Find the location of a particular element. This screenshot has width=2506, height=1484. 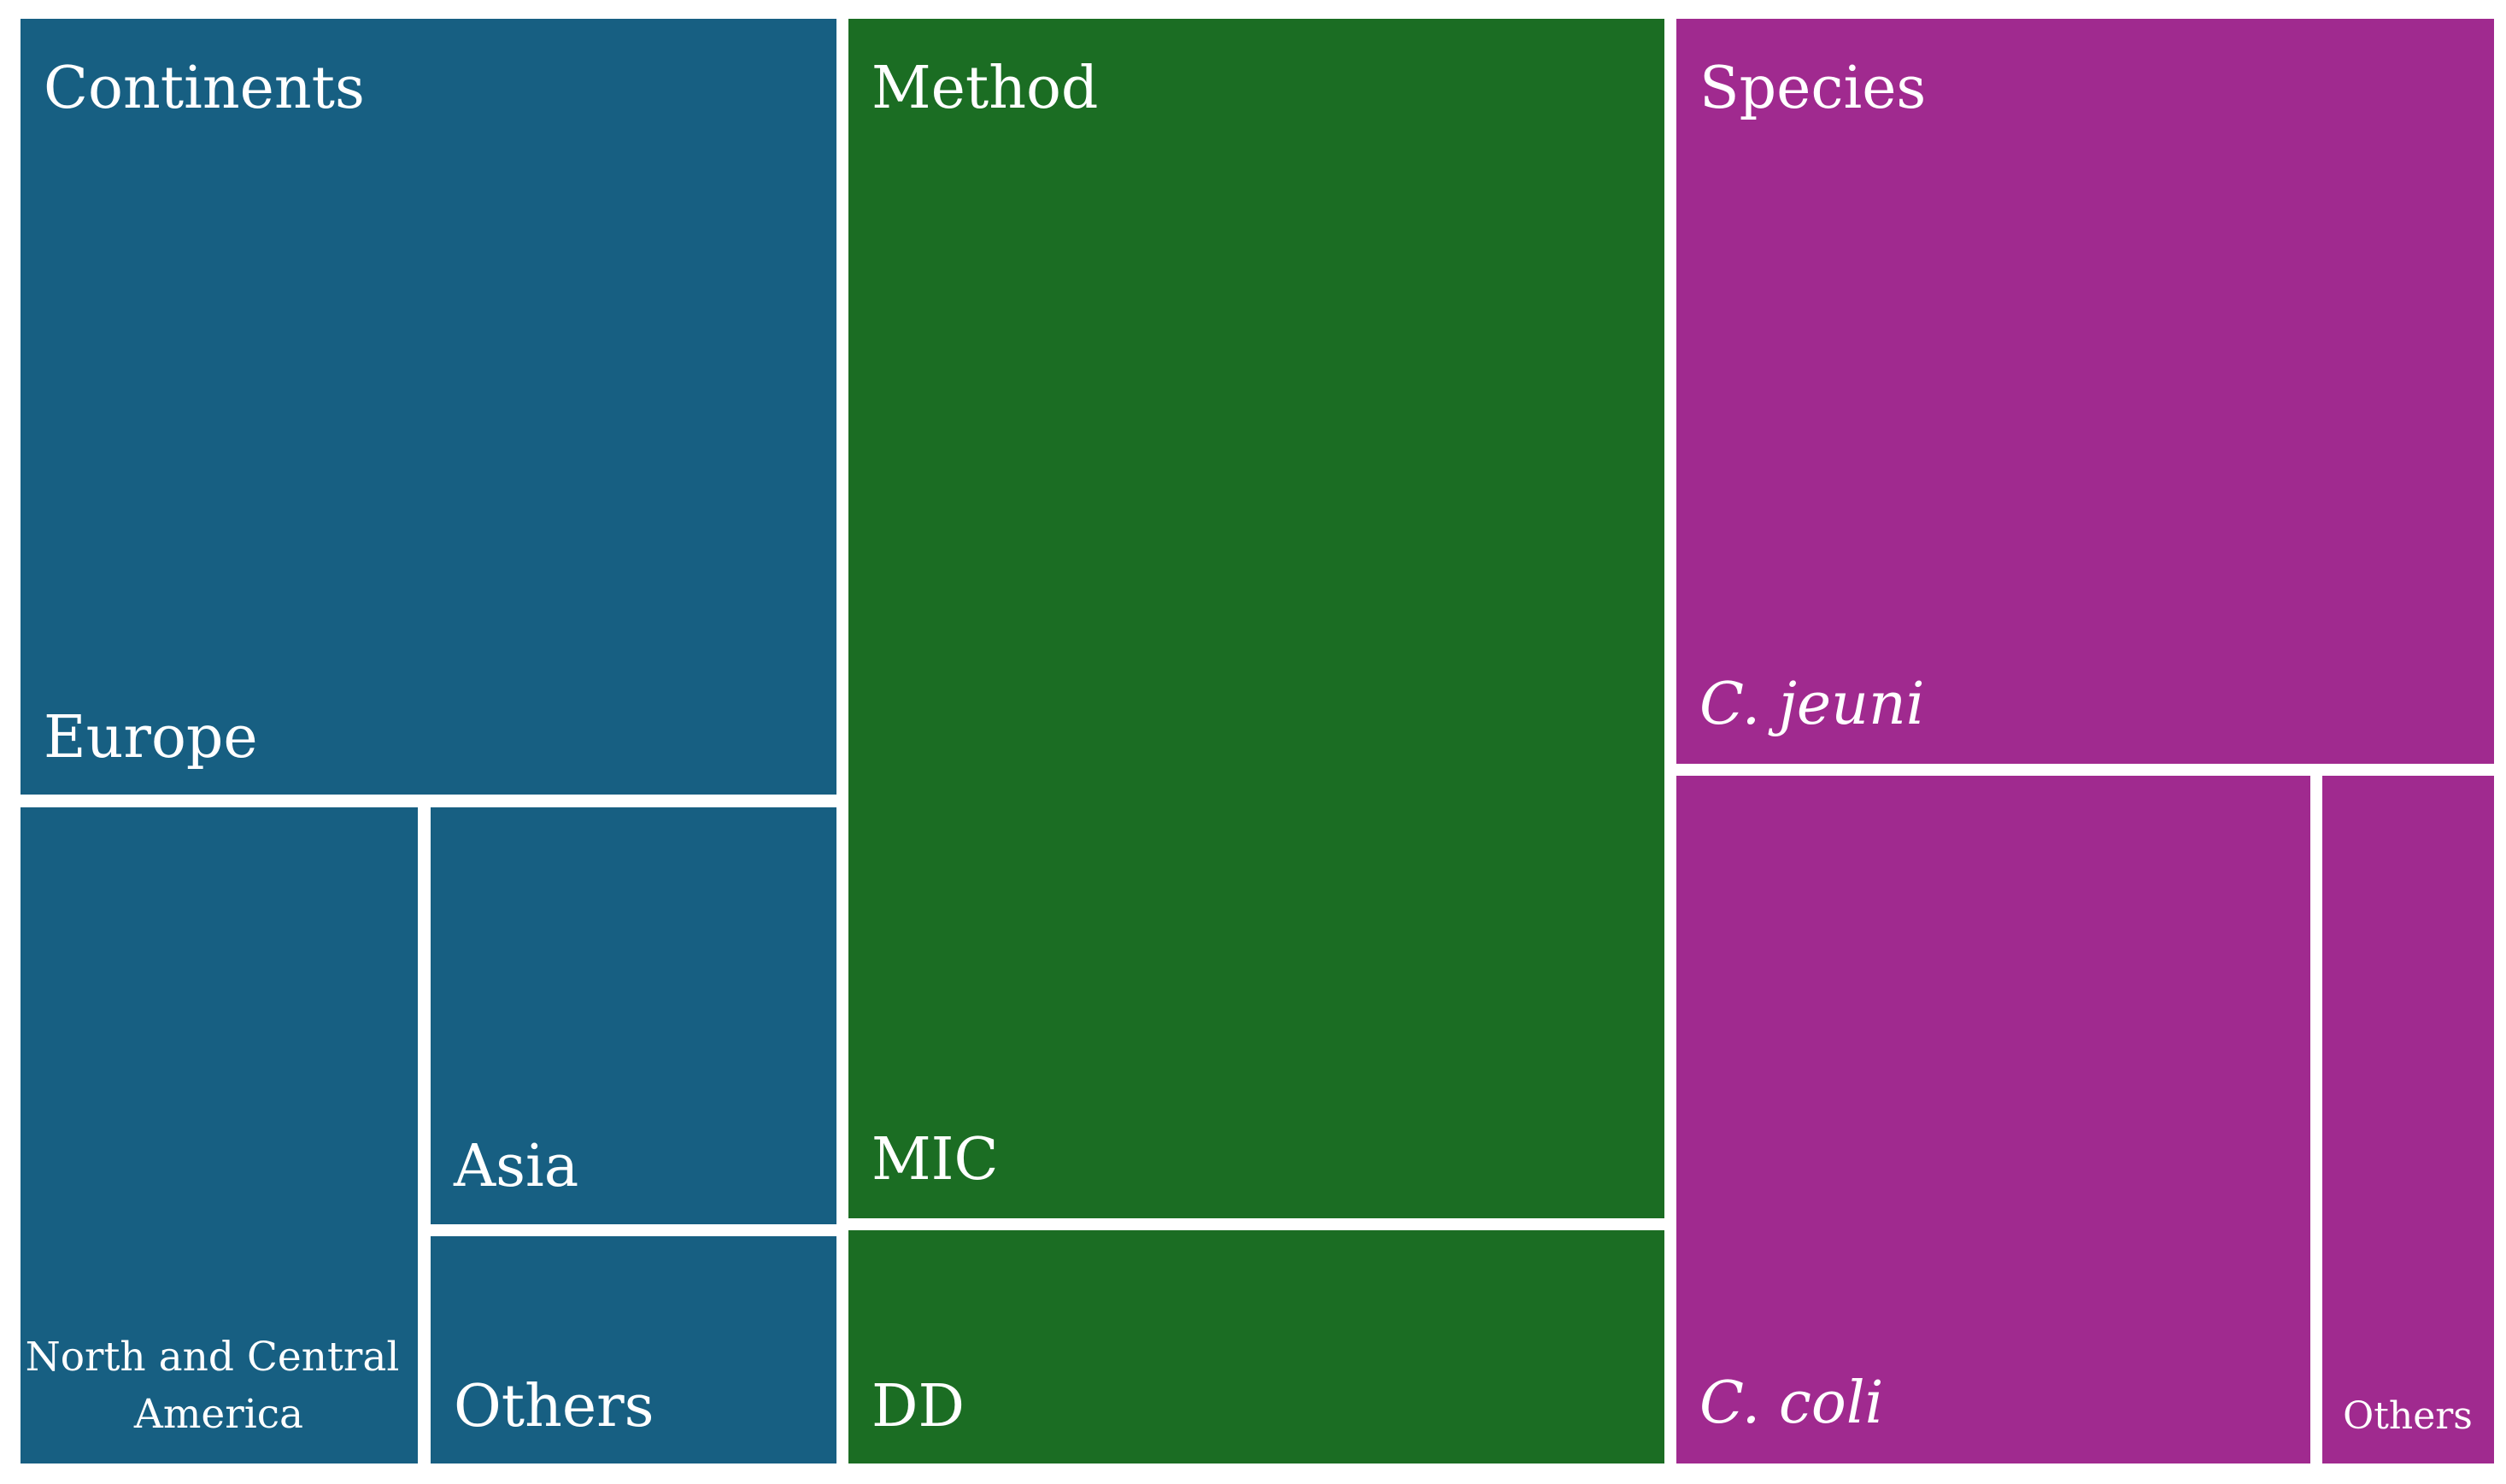

label-dd: DD is located at coordinates (918, 1406).